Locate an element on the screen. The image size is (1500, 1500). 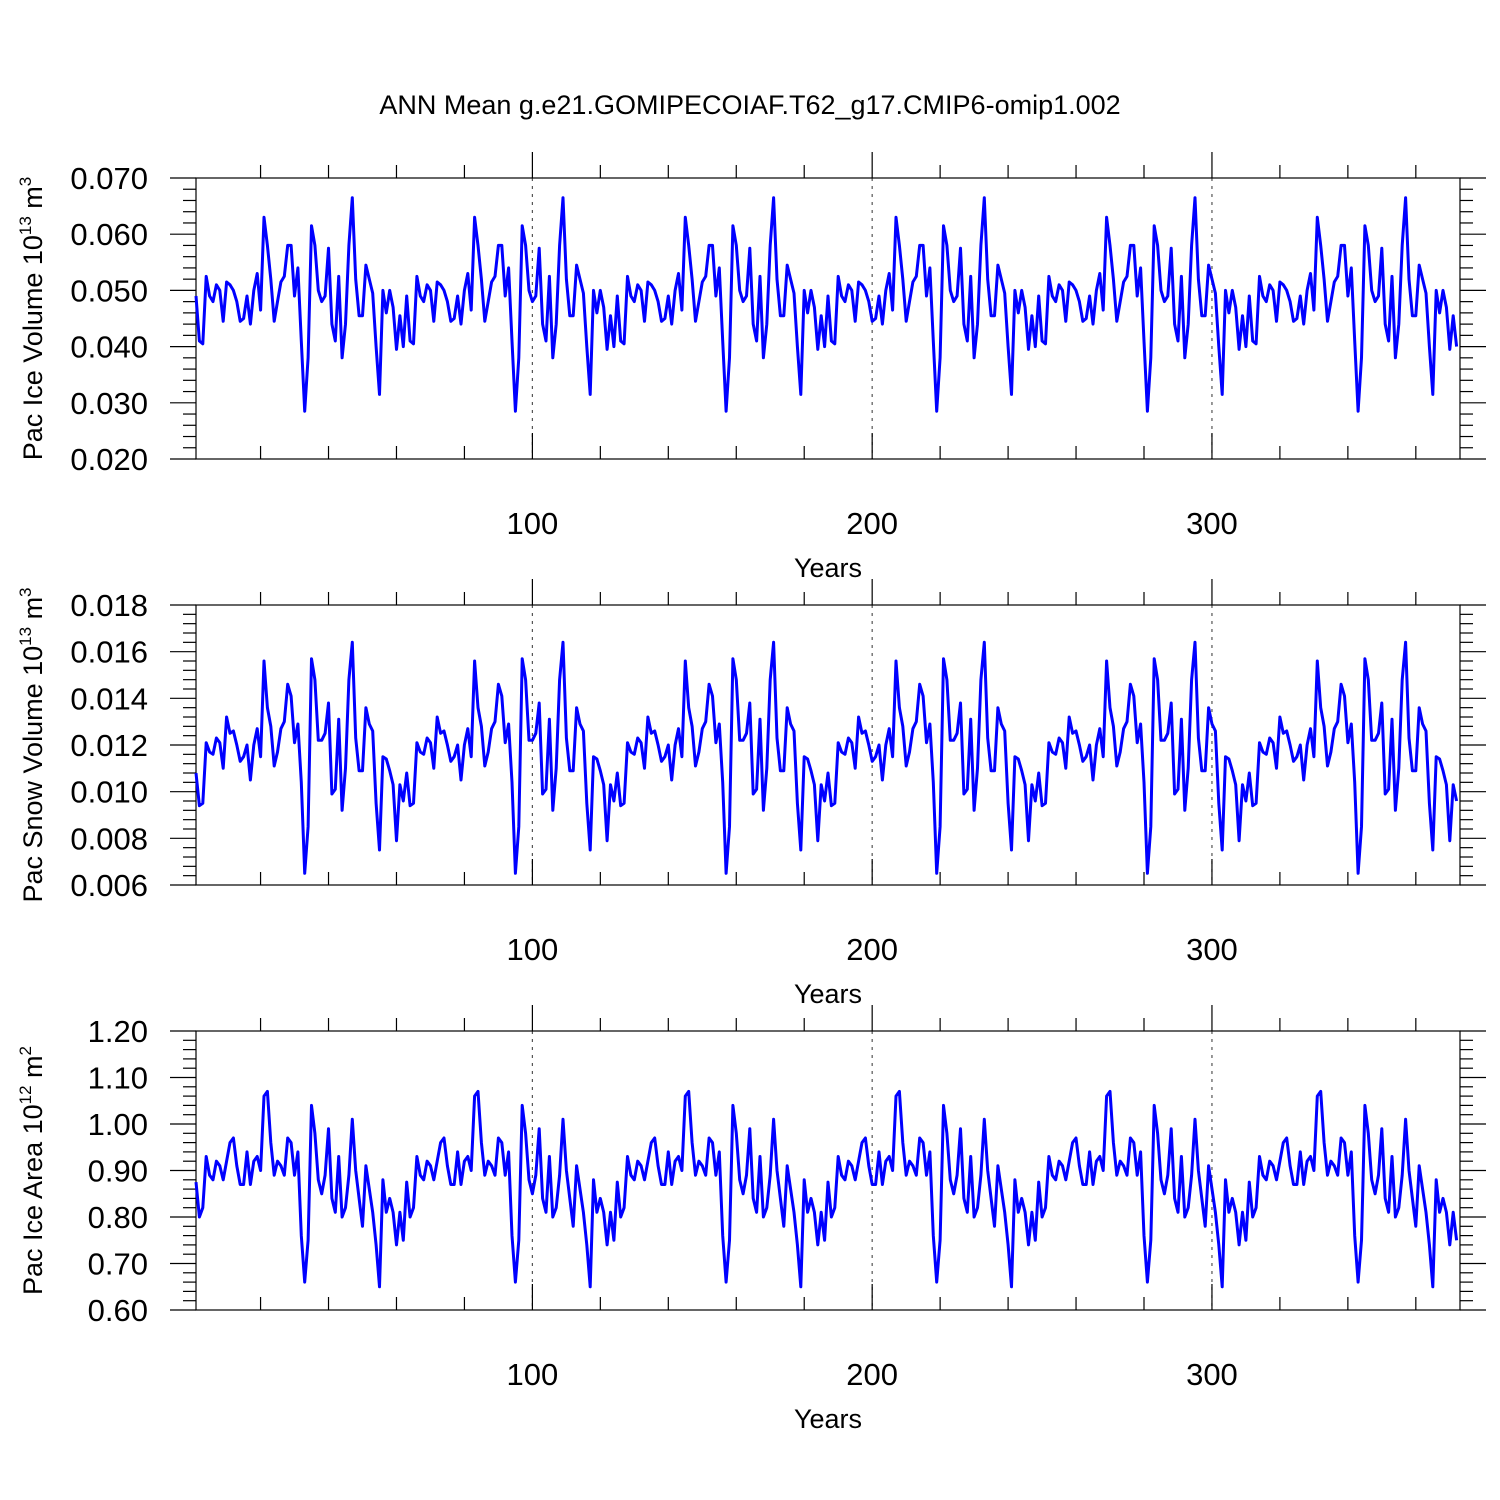
y-tick-label: 1.20 is located at coordinates (118, 1031).